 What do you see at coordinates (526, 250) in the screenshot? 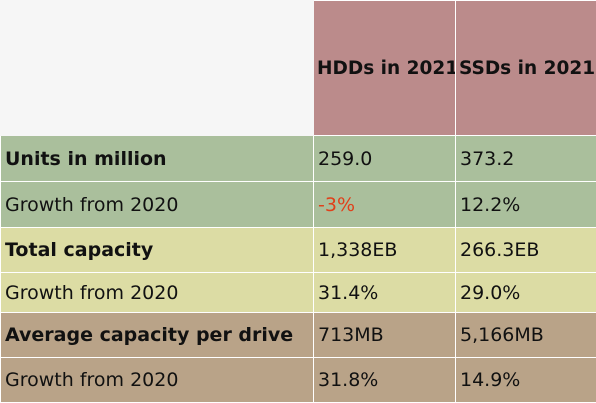
I see `cell-ssd-capacity: 266.3EB` at bounding box center [526, 250].